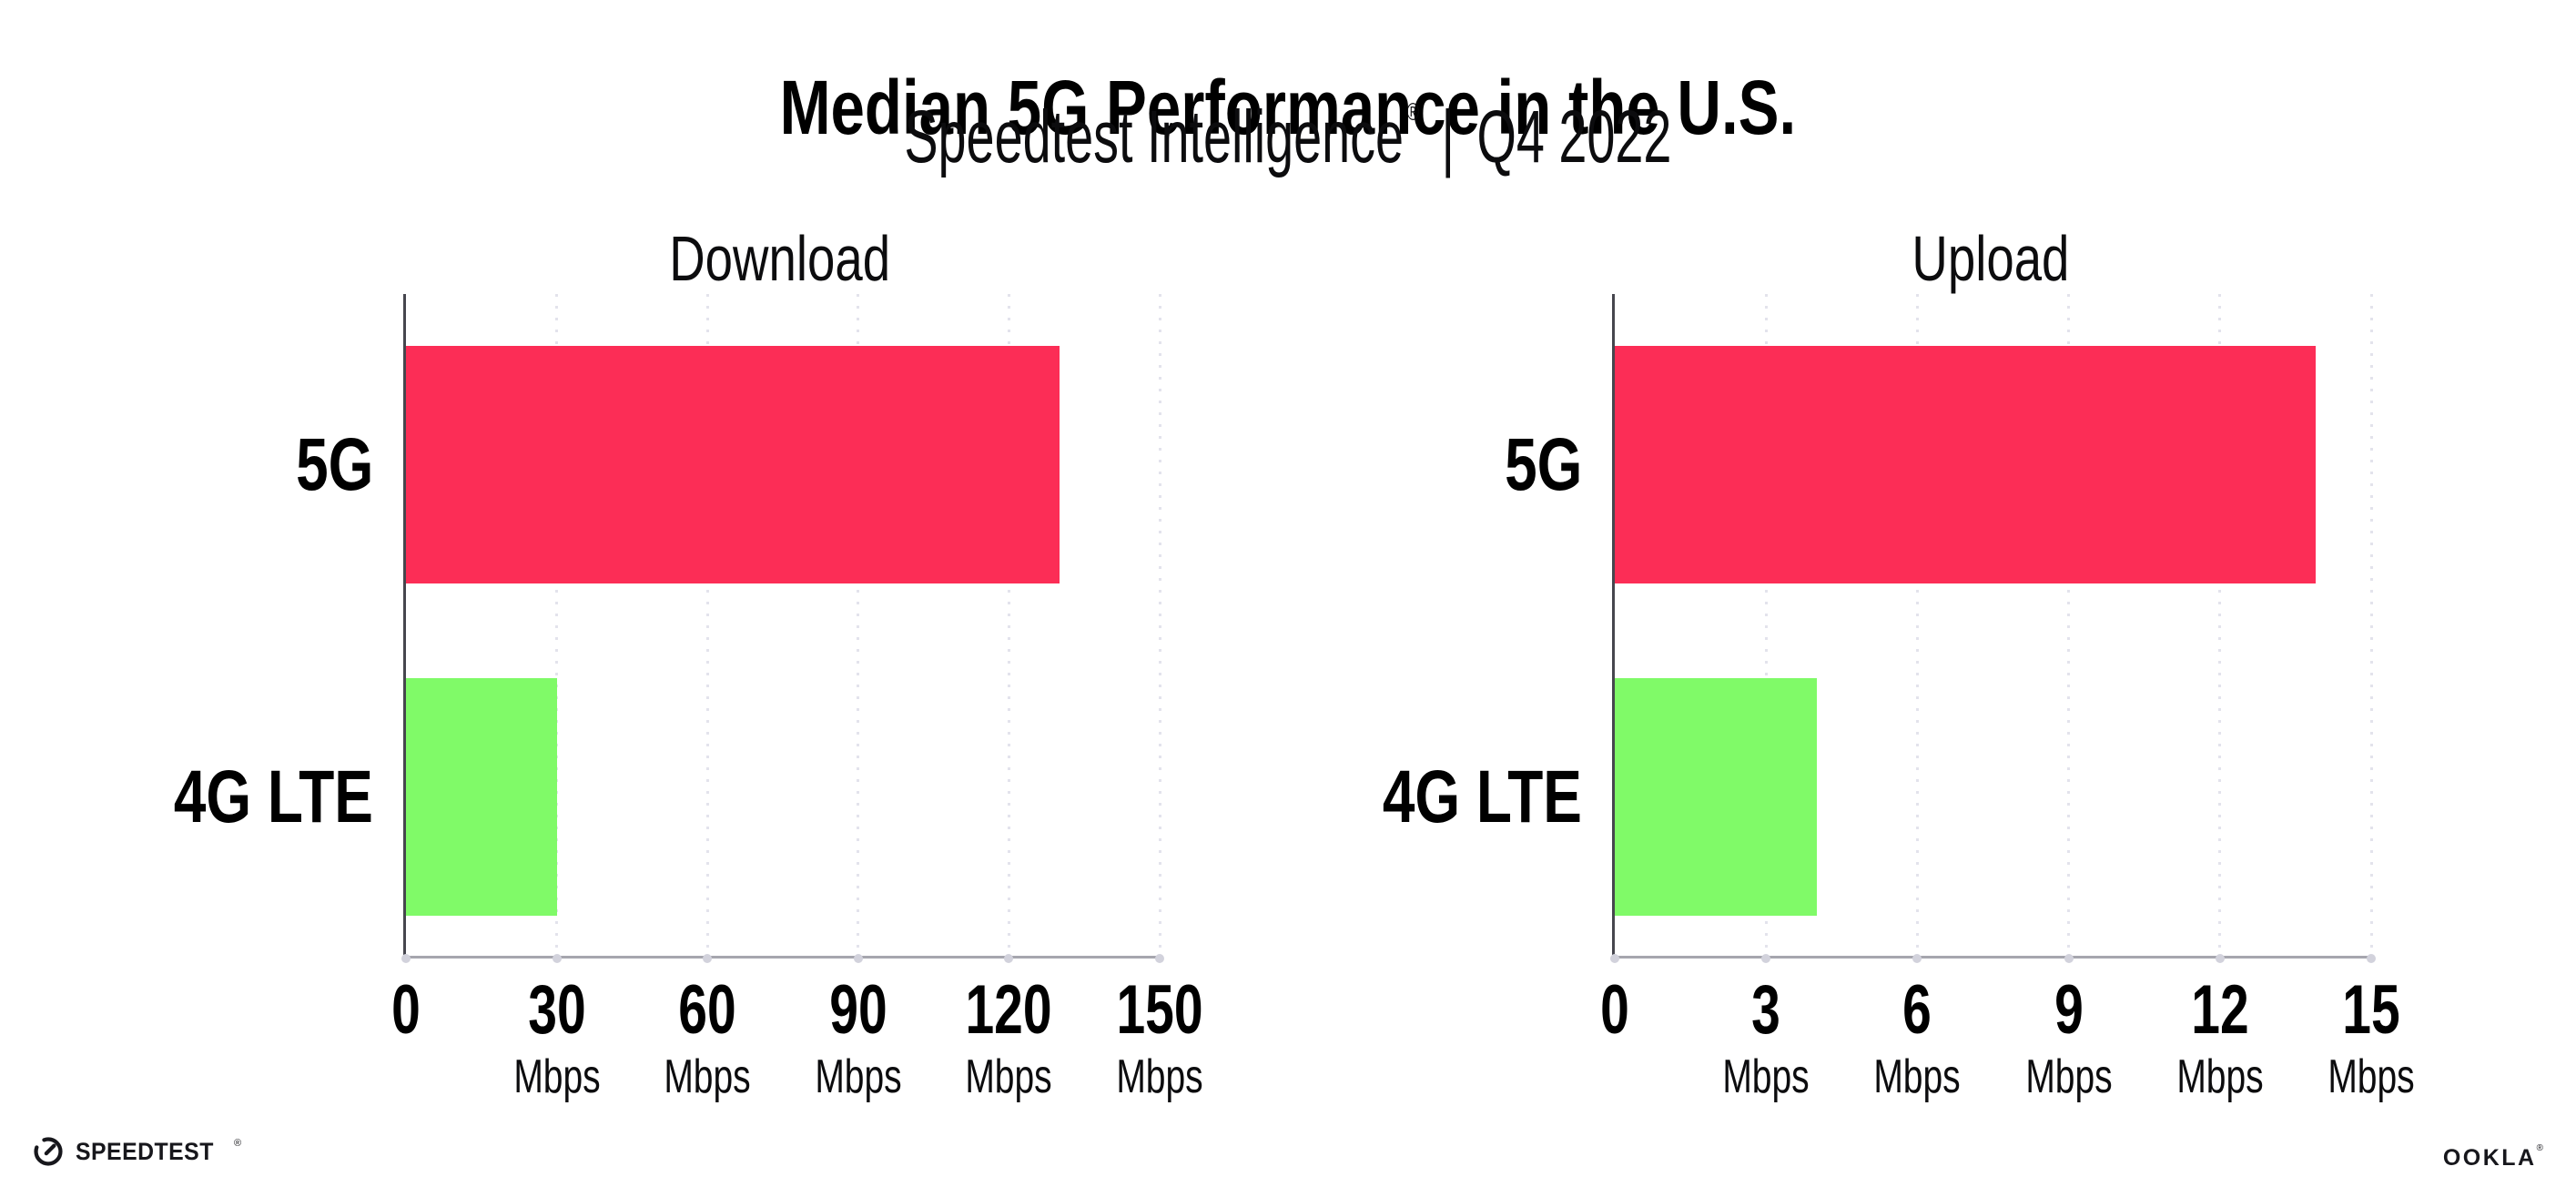 Image resolution: width=2576 pixels, height=1197 pixels. I want to click on speedtest-registered-icon: ®, so click(238, 1143).